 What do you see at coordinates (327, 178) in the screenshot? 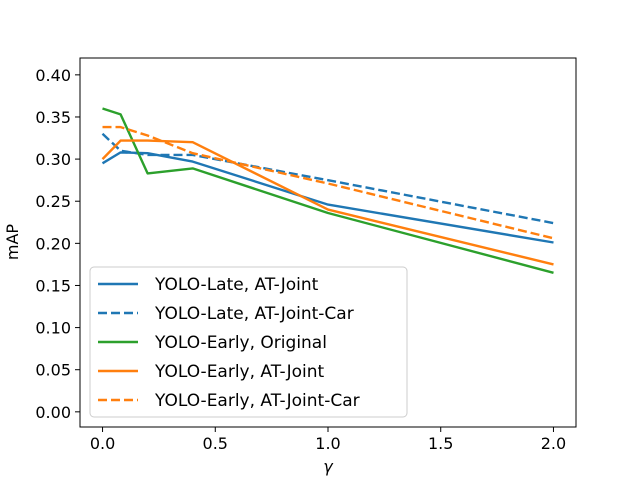
I see `series-line-yolo-late-at-joint-car` at bounding box center [327, 178].